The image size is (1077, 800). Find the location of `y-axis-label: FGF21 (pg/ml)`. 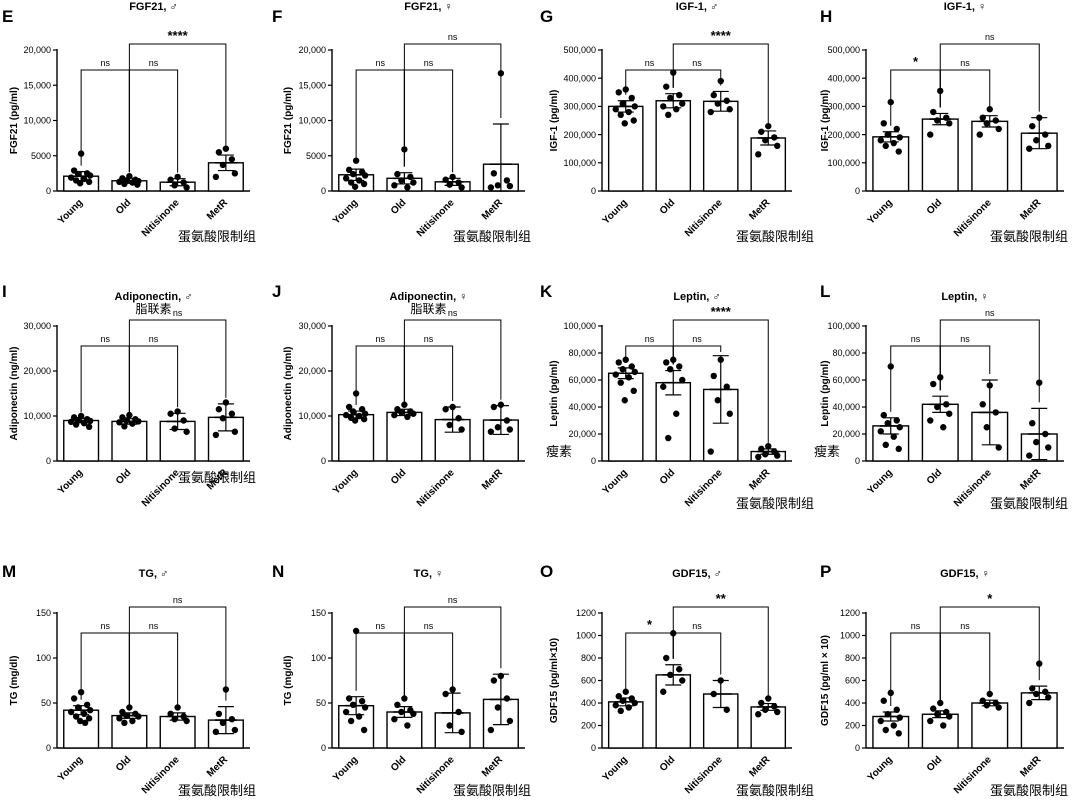

y-axis-label: FGF21 (pg/ml) is located at coordinates (288, 120).